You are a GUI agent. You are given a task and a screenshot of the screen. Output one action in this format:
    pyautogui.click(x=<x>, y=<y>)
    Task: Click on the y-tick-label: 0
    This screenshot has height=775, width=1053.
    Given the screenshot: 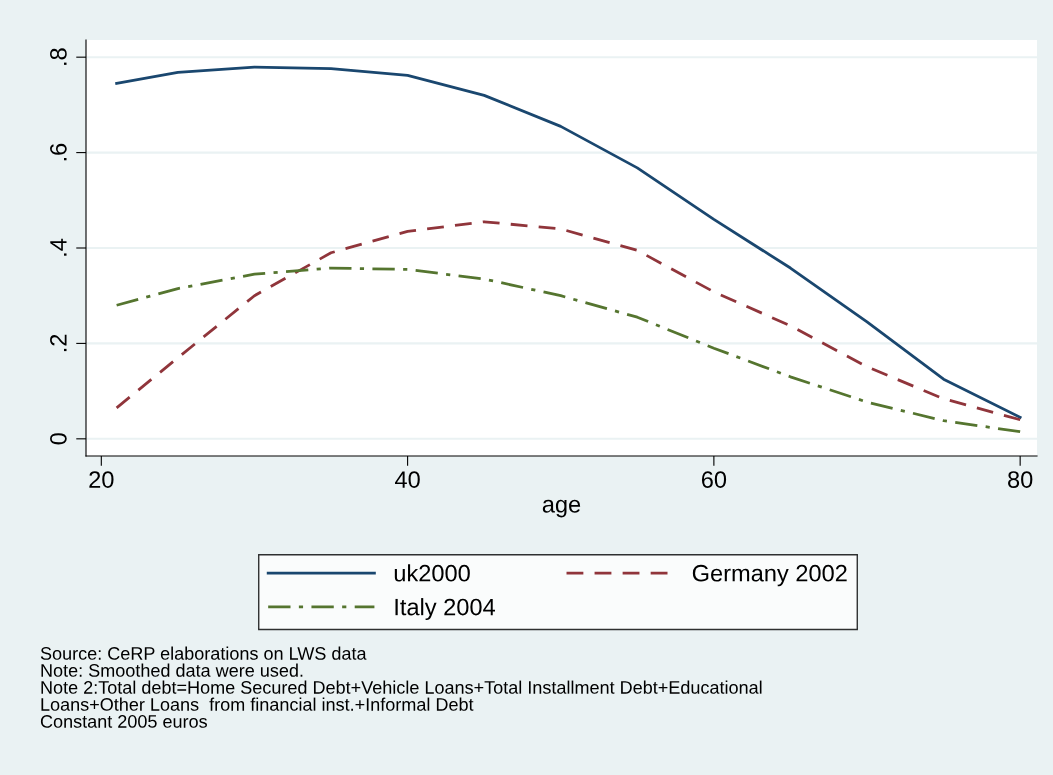 What is the action you would take?
    pyautogui.click(x=58, y=439)
    